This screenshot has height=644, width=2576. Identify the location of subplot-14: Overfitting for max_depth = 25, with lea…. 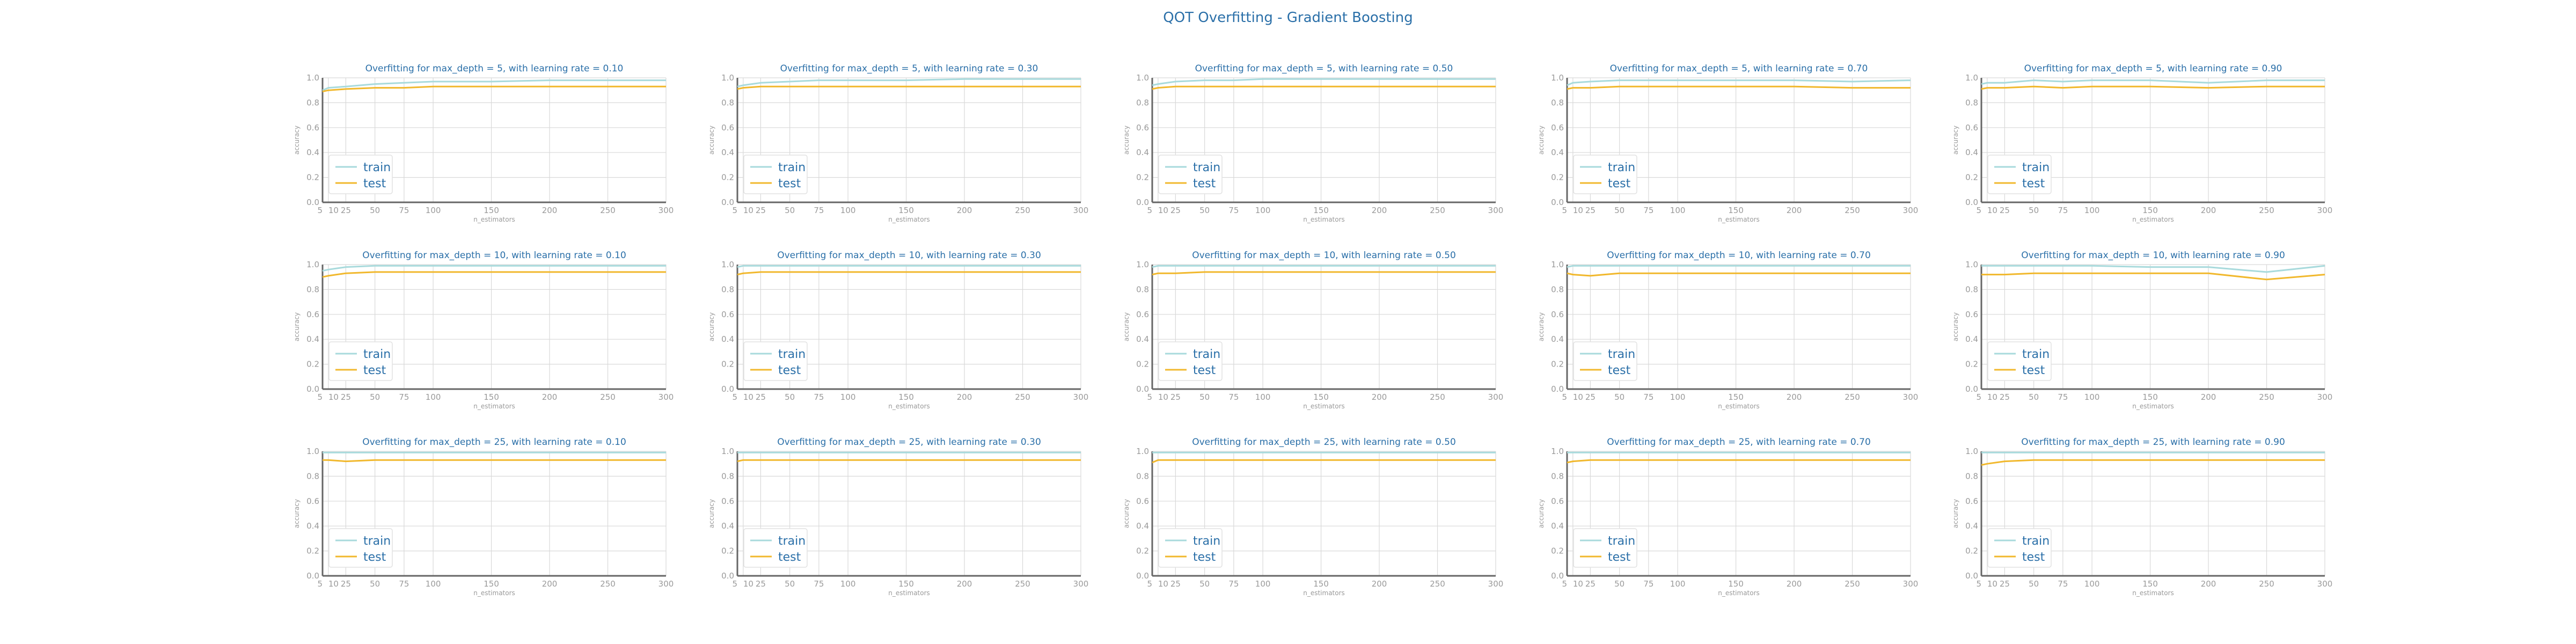
(1728, 517).